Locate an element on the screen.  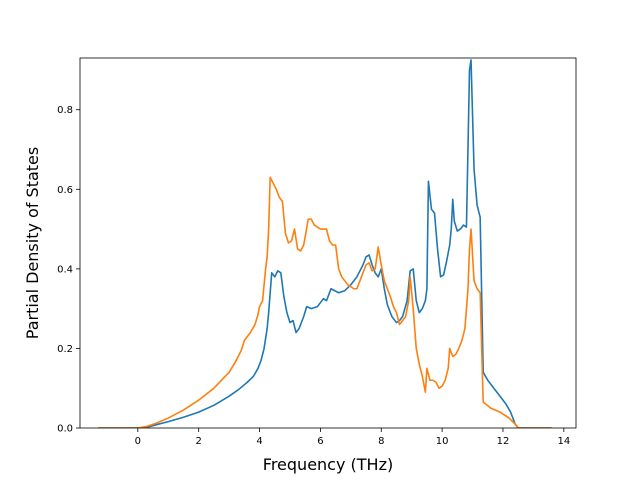
x-tick-label: 4 is located at coordinates (259, 441).